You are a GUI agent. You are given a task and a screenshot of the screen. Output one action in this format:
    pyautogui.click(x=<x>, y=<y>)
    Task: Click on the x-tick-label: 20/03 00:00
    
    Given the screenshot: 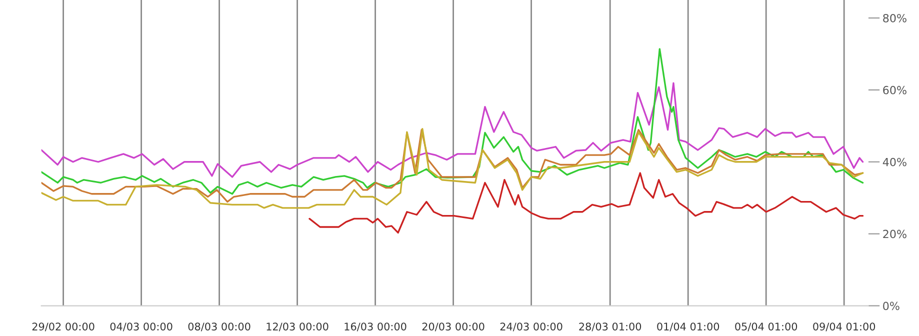 What is the action you would take?
    pyautogui.click(x=453, y=327)
    